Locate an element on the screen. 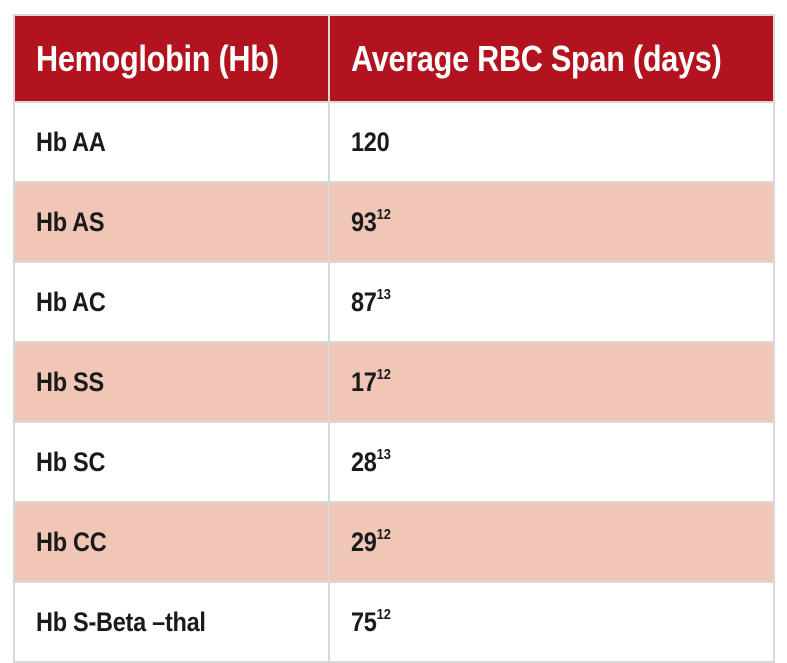  table-row: Hb AS 9312 is located at coordinates (394, 222).